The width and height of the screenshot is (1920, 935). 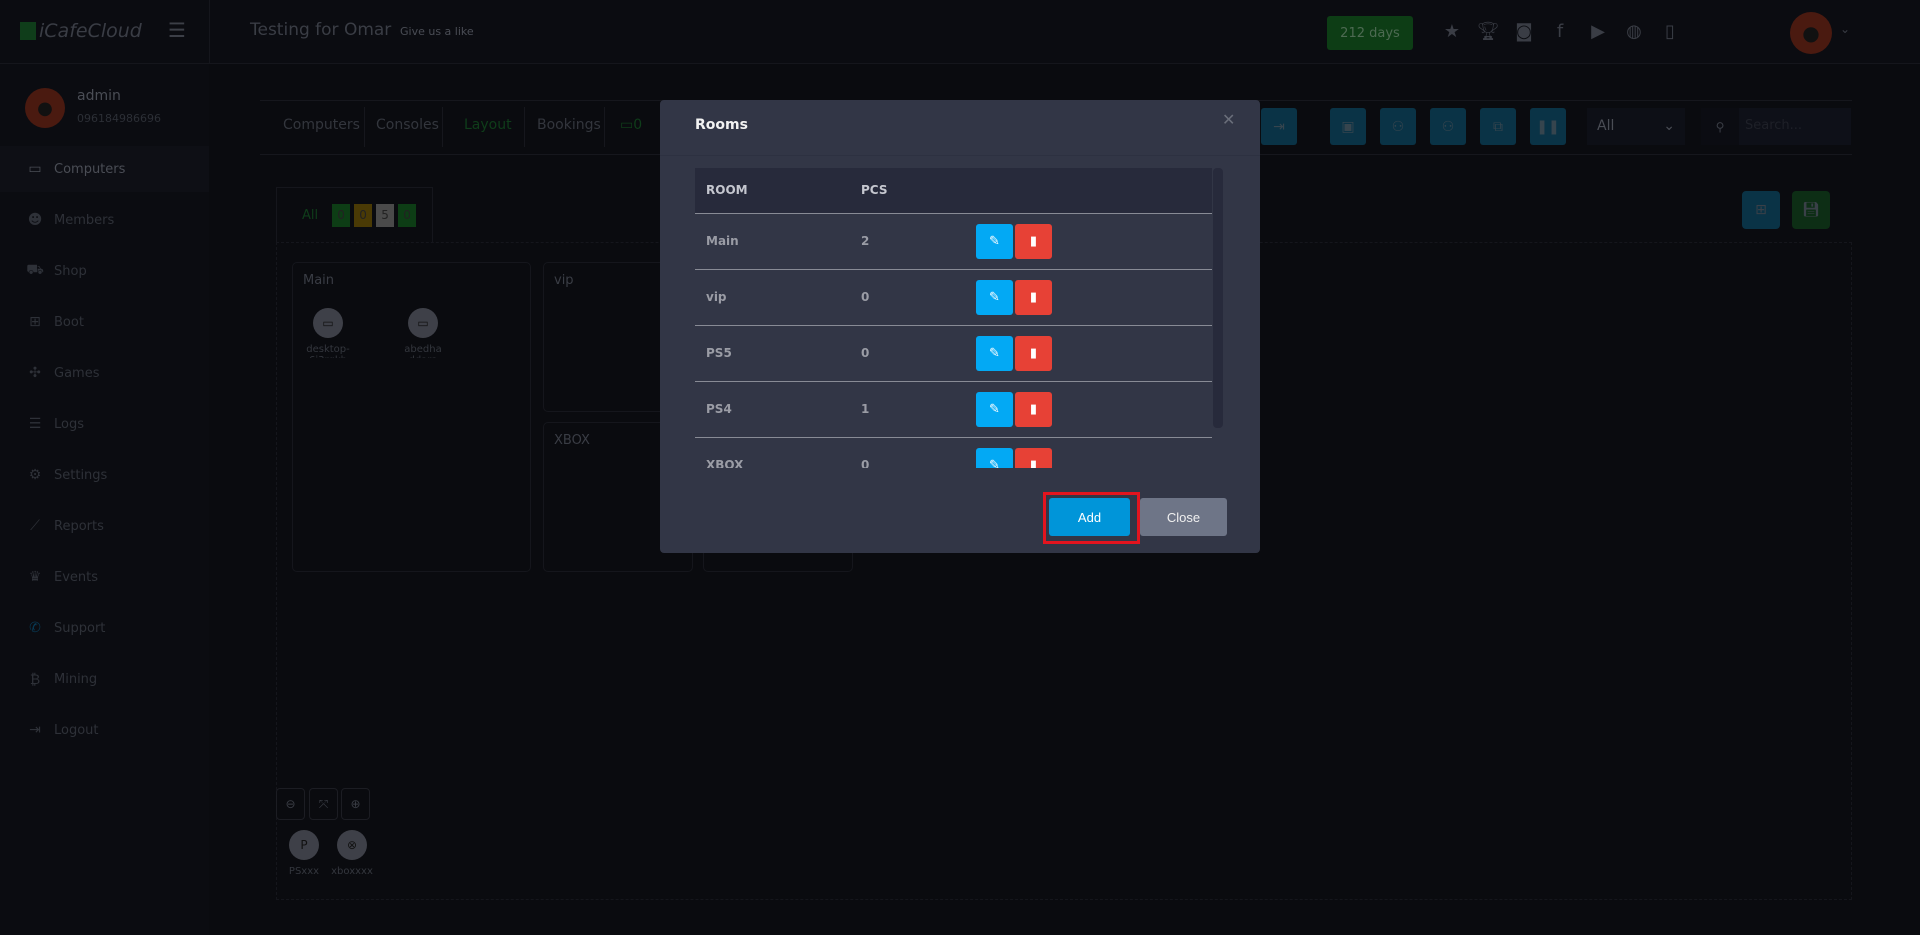 I want to click on sidebar-item-label: Logs, so click(x=69, y=424).